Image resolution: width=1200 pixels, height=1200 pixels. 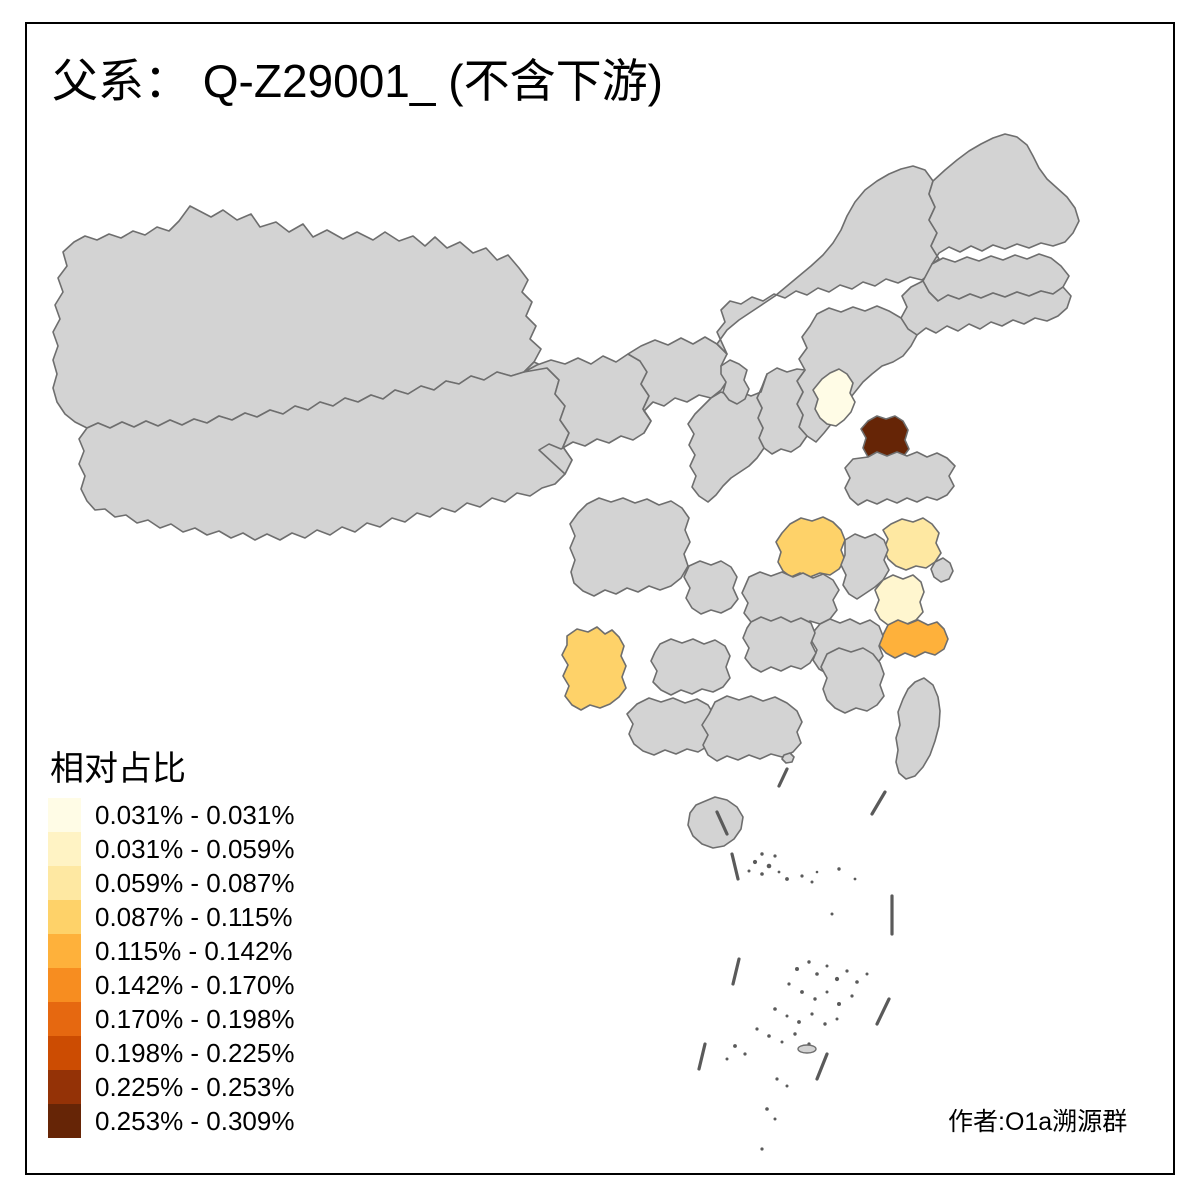 What do you see at coordinates (1038, 1122) in the screenshot?
I see `author-credit: 作者:O1a溯源群` at bounding box center [1038, 1122].